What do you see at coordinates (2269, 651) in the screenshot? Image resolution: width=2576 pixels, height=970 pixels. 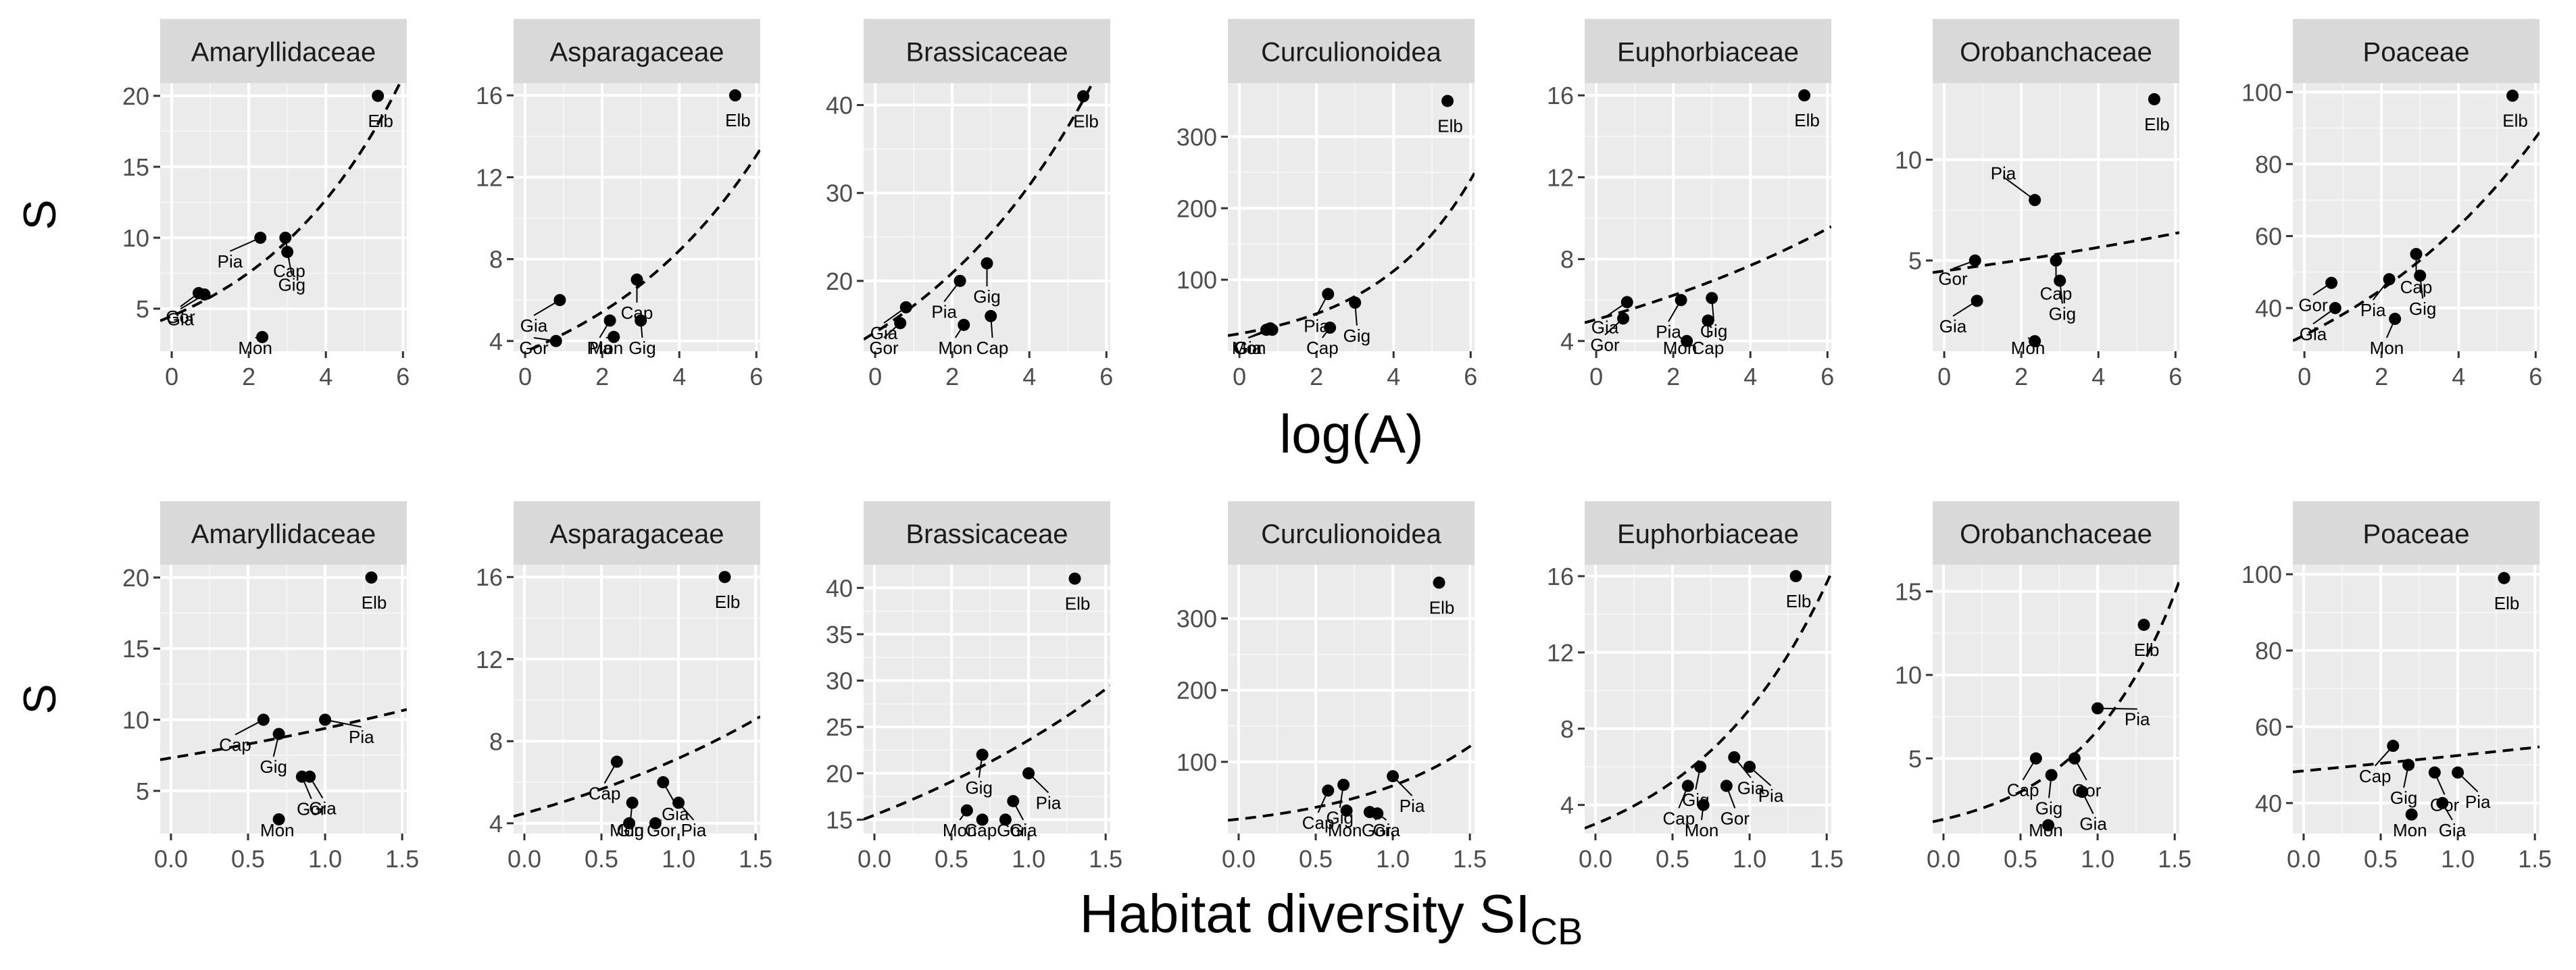 I see `y-tick-label: 80` at bounding box center [2269, 651].